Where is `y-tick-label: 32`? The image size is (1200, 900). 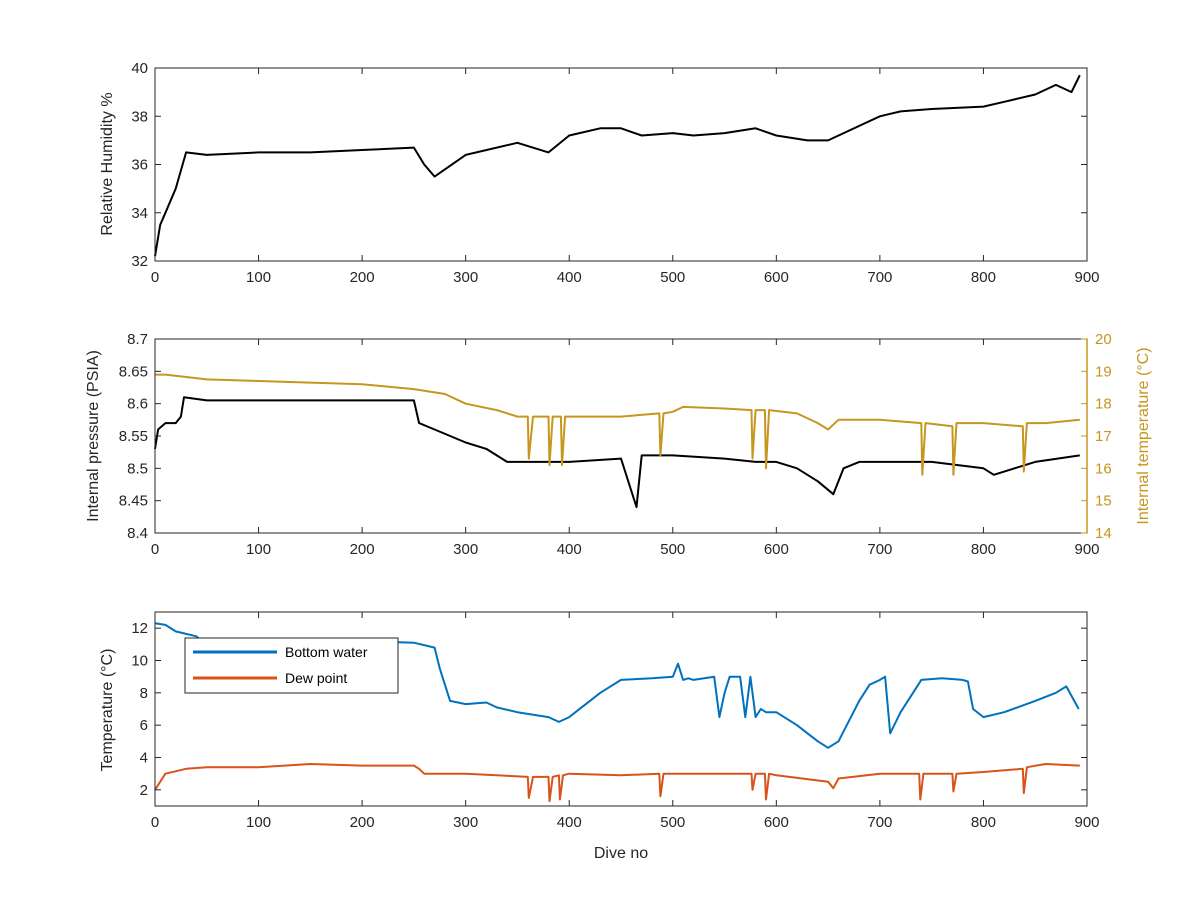
y-tick-label: 32 is located at coordinates (139, 261).